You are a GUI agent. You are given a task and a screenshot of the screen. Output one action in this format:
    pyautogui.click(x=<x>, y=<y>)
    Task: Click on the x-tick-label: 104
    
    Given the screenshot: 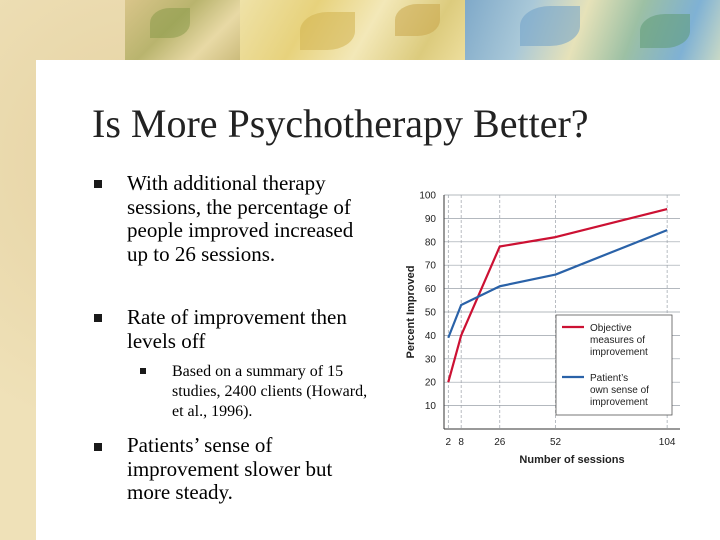 What is the action you would take?
    pyautogui.click(x=667, y=442)
    